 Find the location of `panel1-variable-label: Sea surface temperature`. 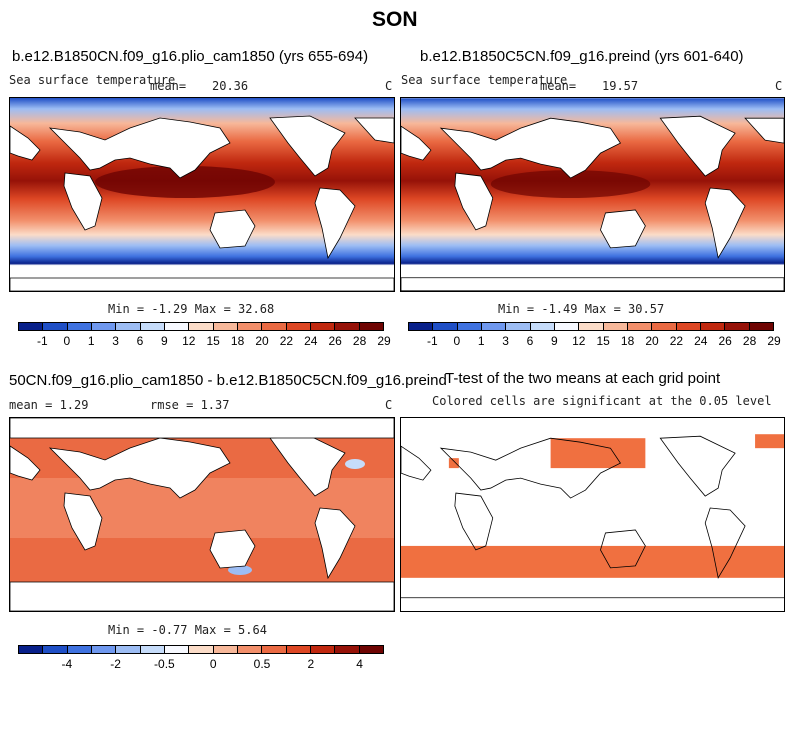

panel1-variable-label: Sea surface temperature is located at coordinates (92, 80).